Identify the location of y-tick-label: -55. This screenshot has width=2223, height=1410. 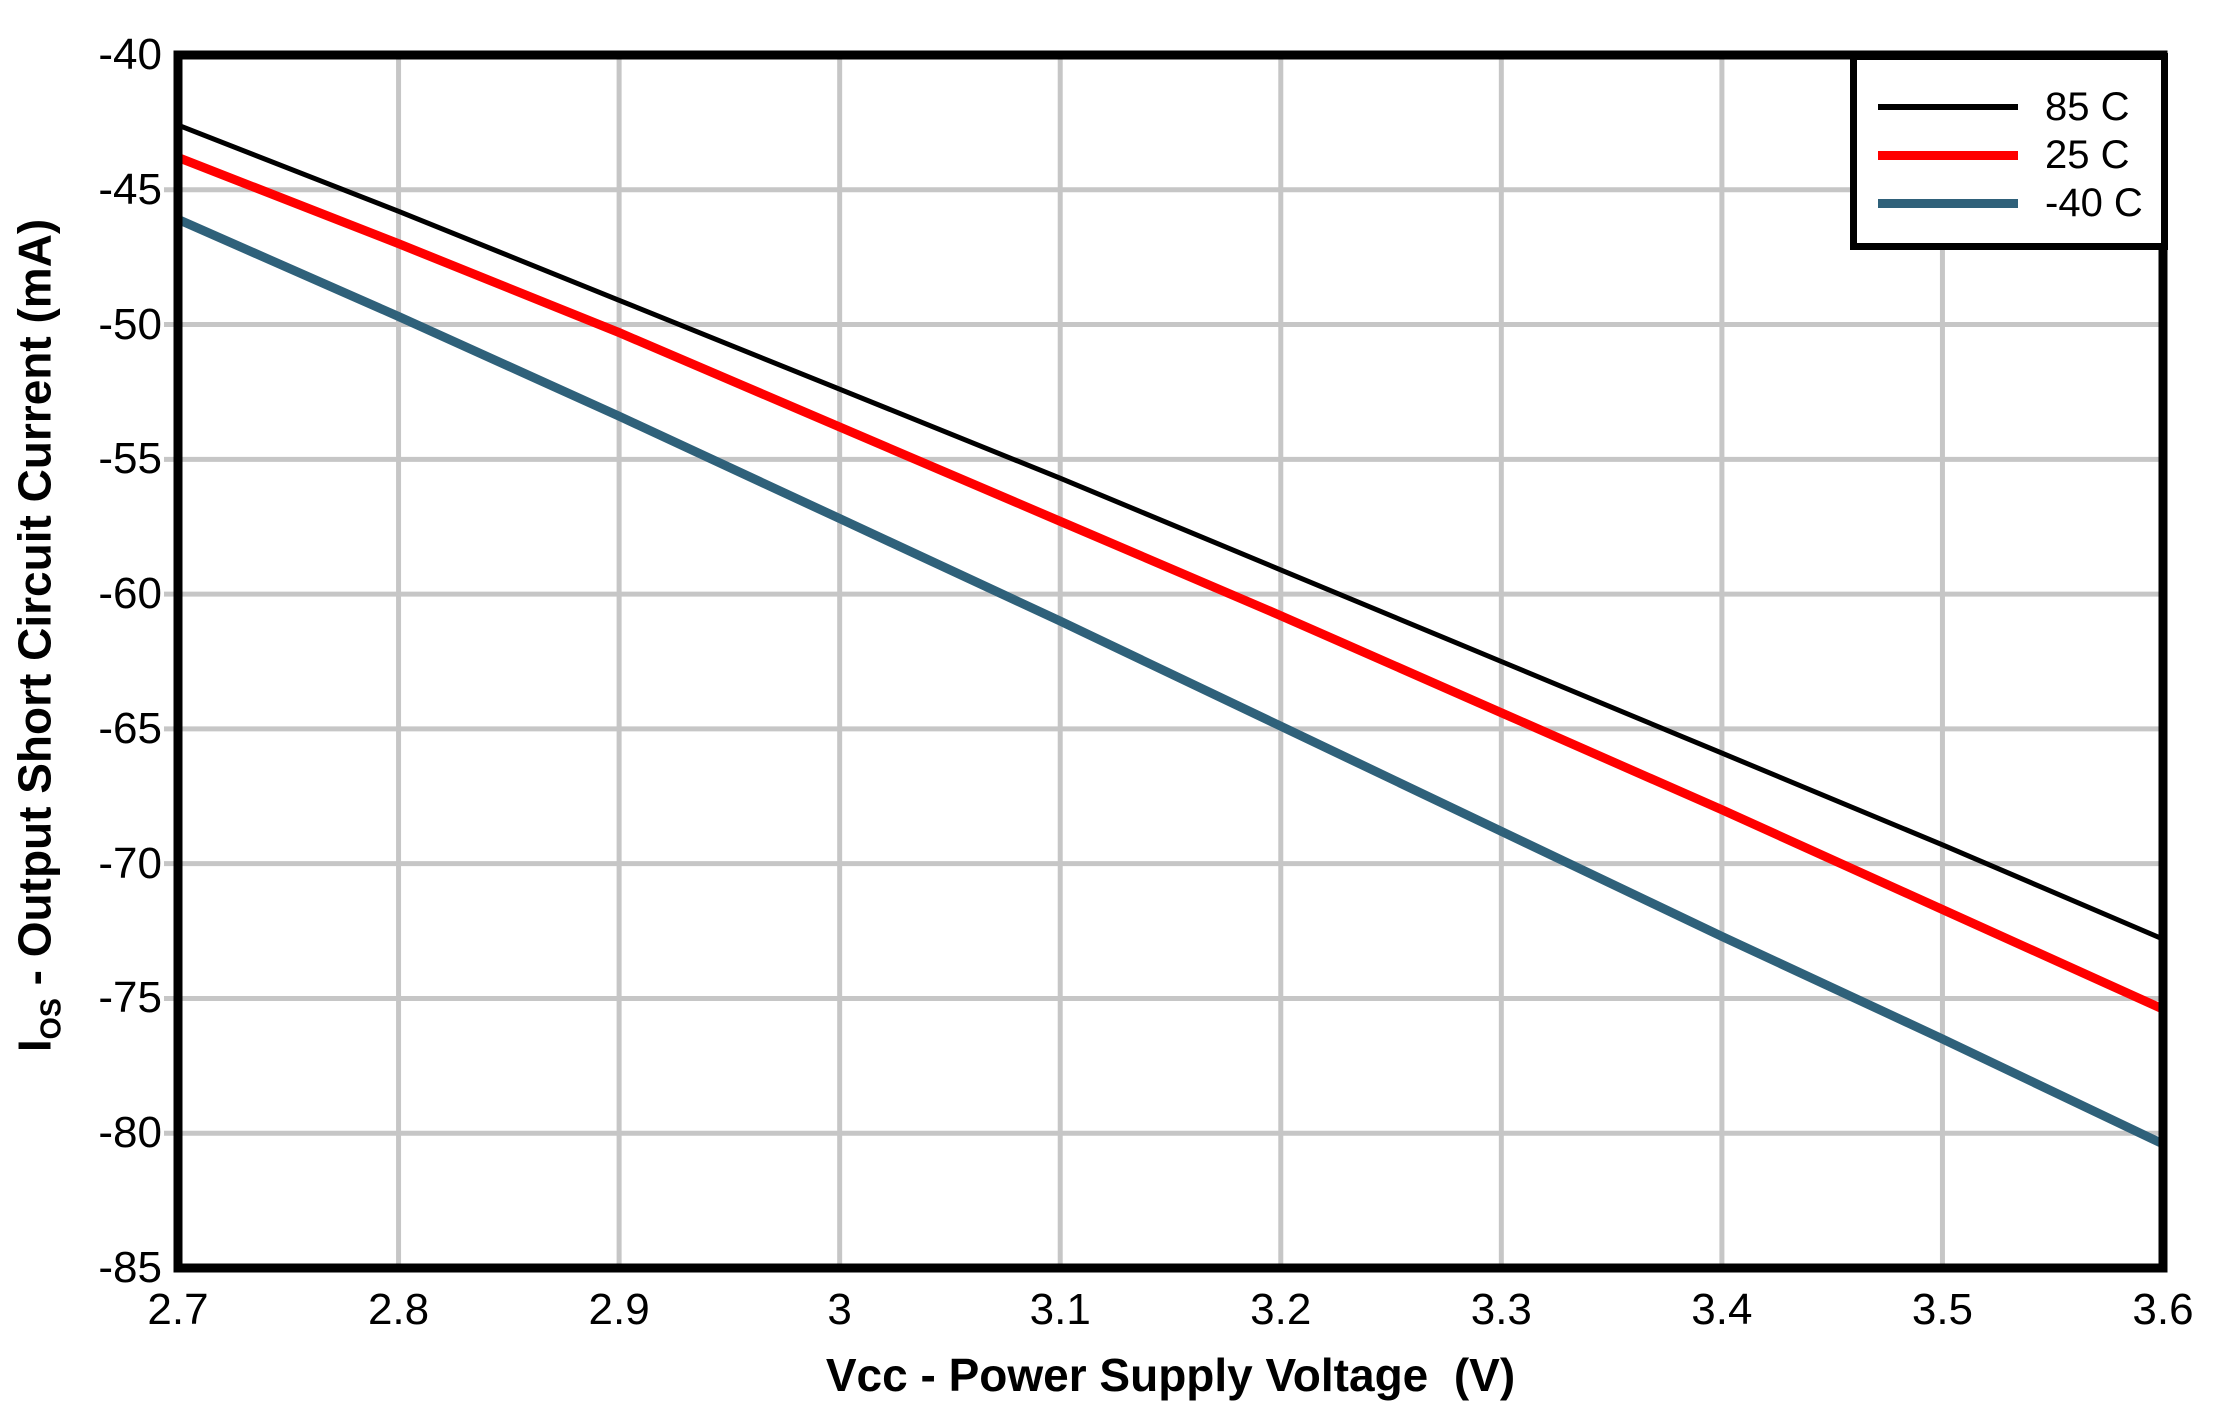
(130, 459).